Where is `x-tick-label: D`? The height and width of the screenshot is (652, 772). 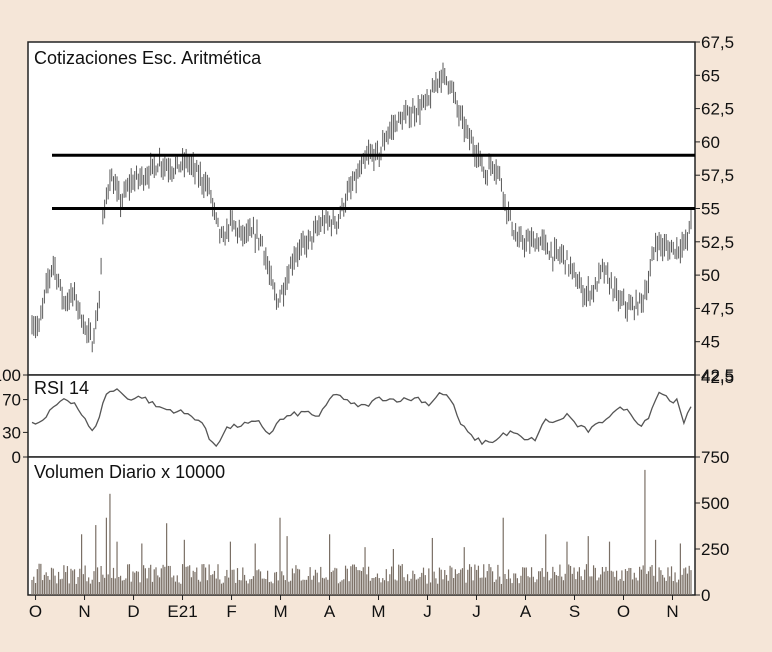
x-tick-label: D is located at coordinates (133, 611).